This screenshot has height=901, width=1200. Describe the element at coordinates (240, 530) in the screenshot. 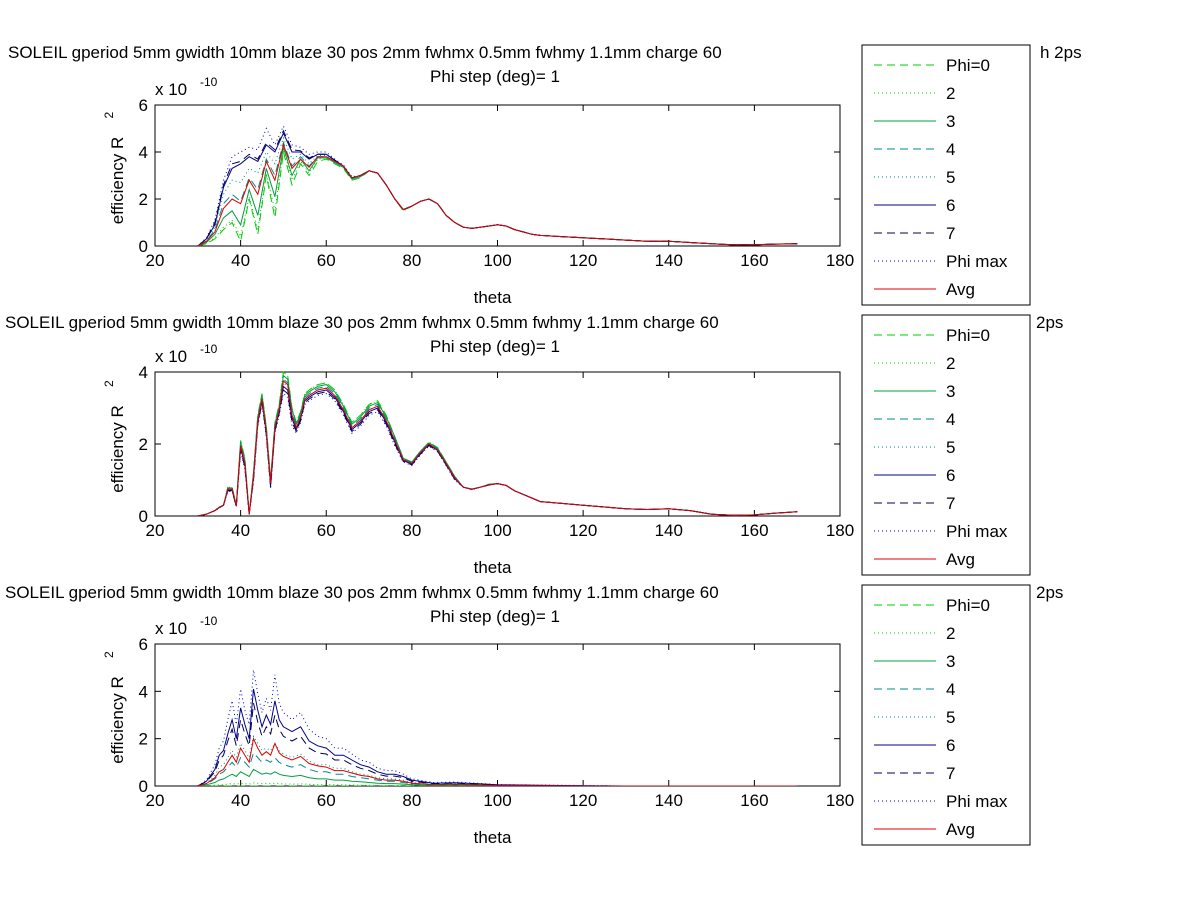

I see `x-tick-label: 40` at that location.